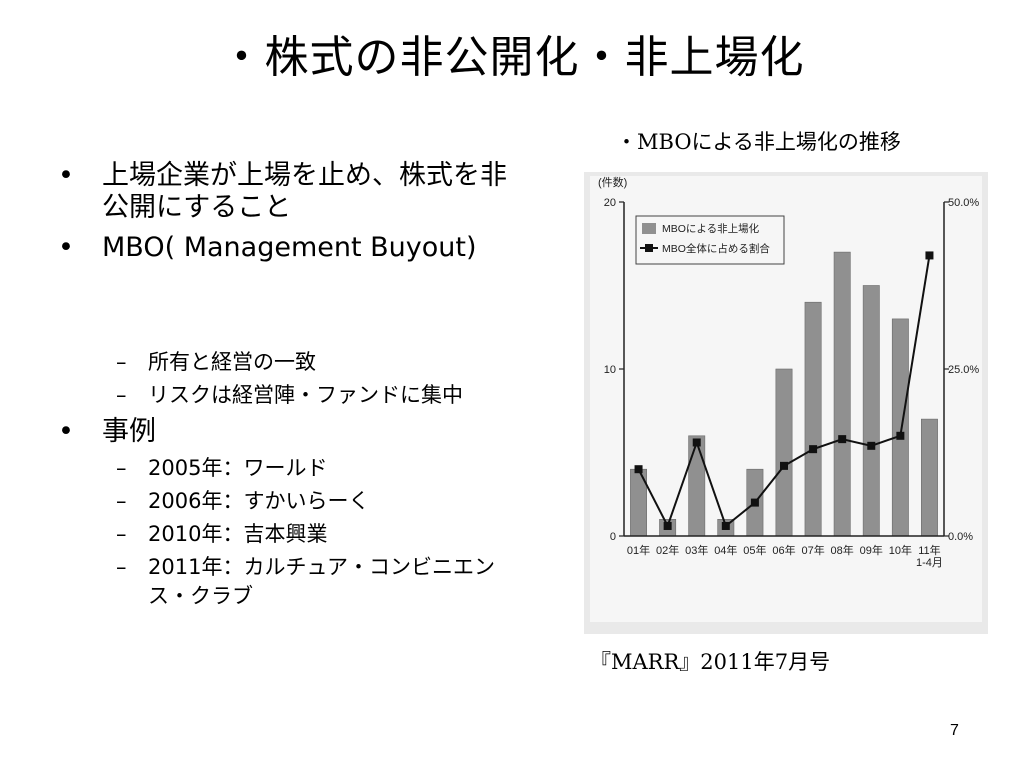  Describe the element at coordinates (963, 370) in the screenshot. I see `right-axis-tick-label: 25.0%` at that location.